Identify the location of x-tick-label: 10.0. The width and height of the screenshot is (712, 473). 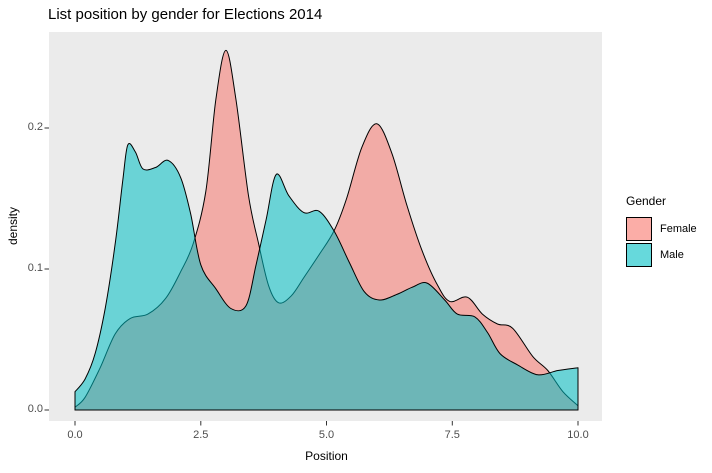
(578, 435).